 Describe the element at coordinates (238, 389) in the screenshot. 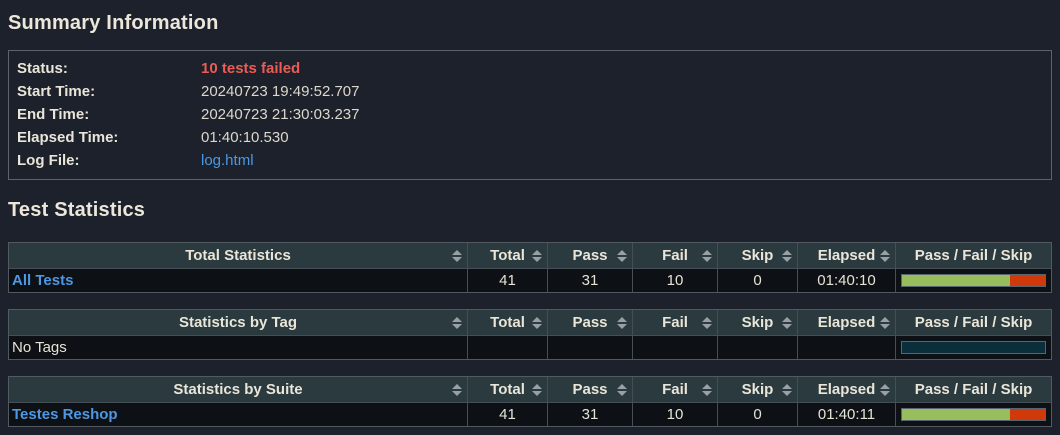

I see `column-header-statistics-by-suite: Statistics by Suite` at that location.